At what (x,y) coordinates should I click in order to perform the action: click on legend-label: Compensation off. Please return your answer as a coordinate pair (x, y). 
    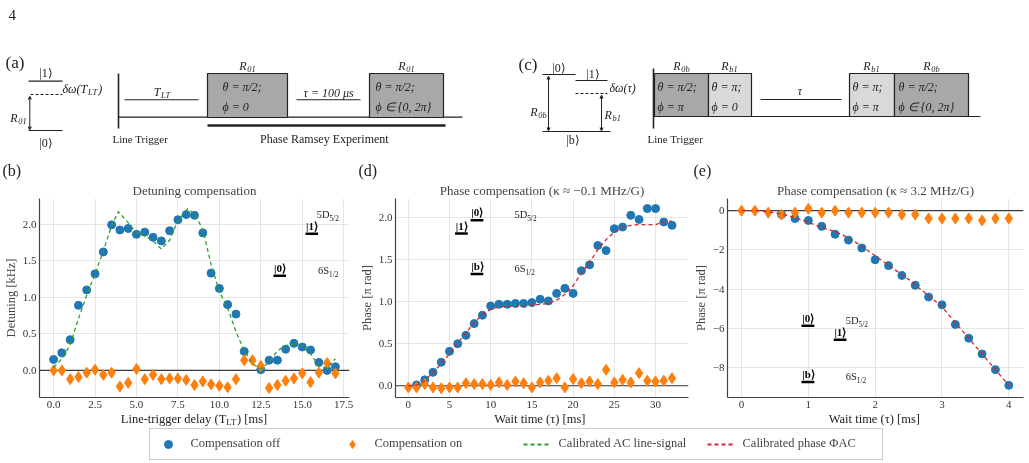
    Looking at the image, I should click on (236, 443).